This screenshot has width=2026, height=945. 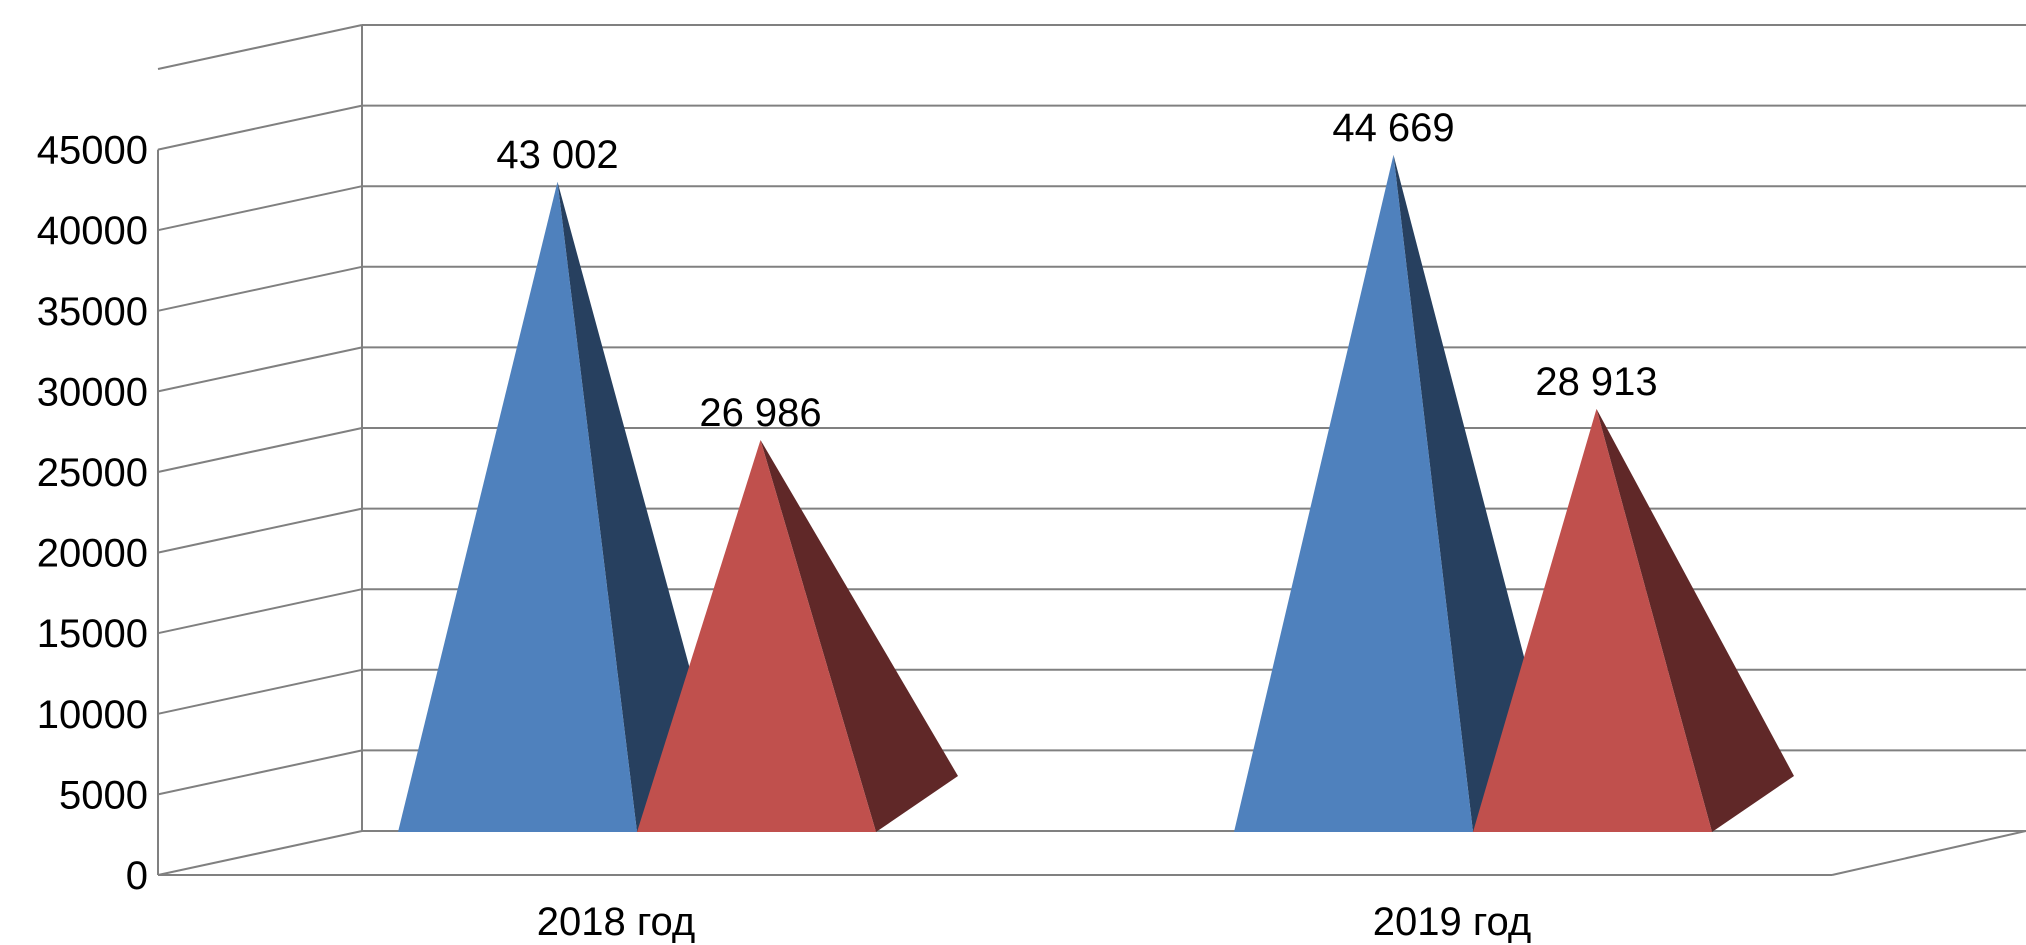 I want to click on y-tick-label: 0, so click(x=137, y=876).